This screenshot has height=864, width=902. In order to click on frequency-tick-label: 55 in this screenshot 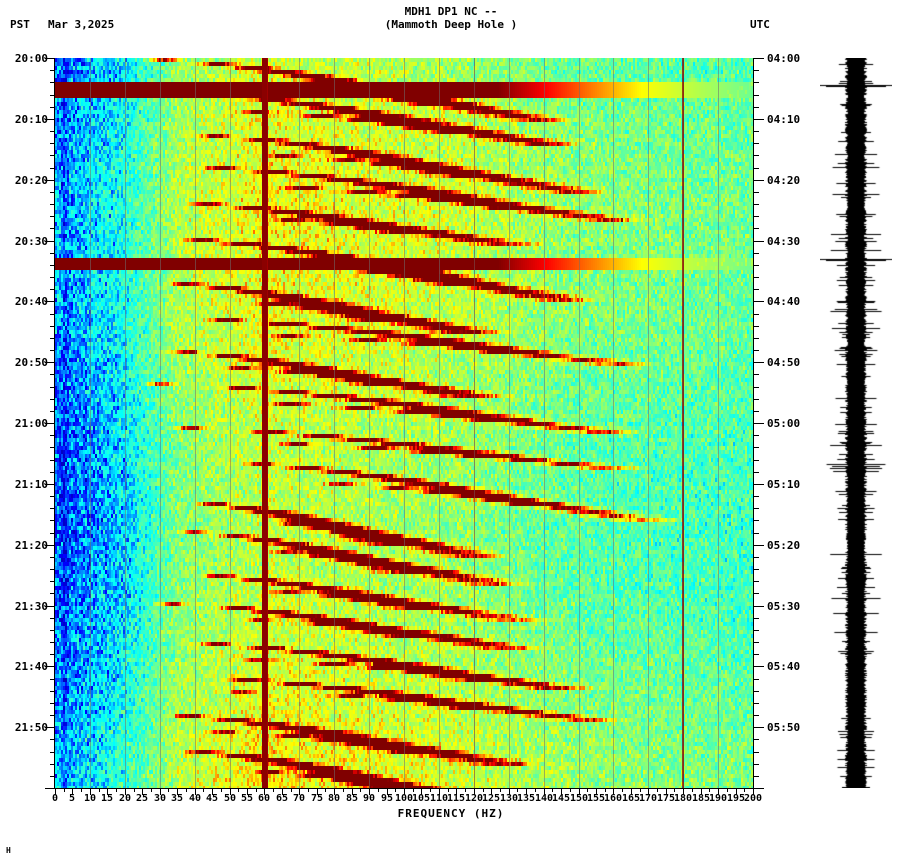, I will do `click(247, 798)`.